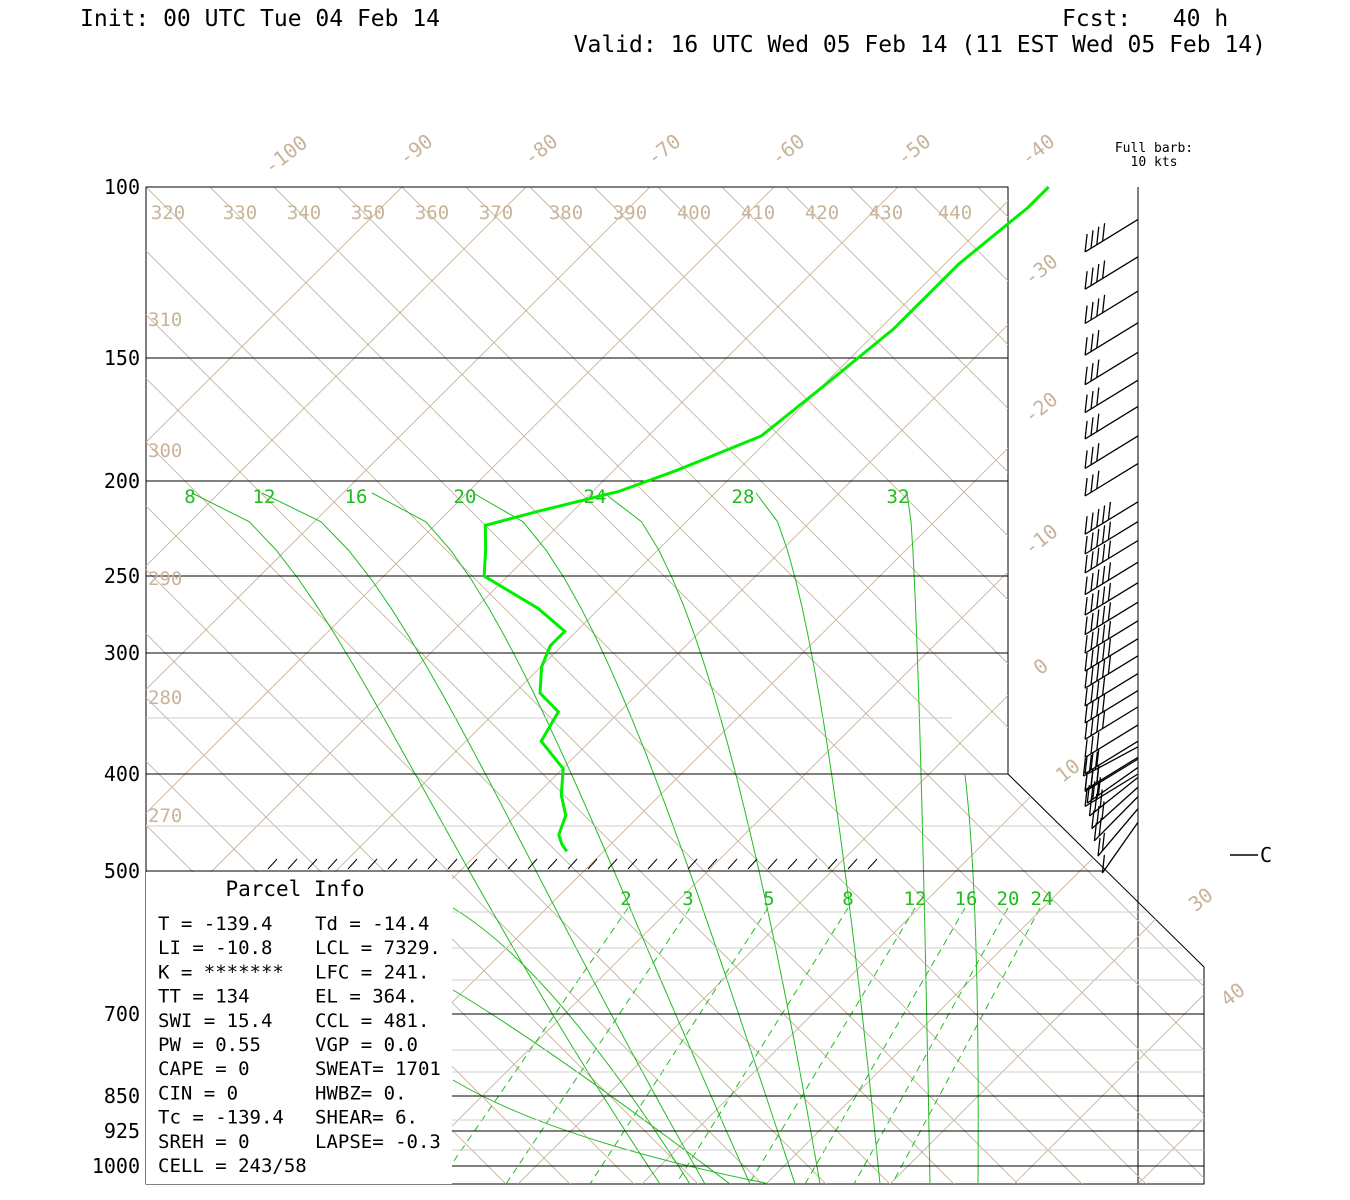 The height and width of the screenshot is (1200, 1350). What do you see at coordinates (822, 213) in the screenshot?
I see `theta-label: 420` at bounding box center [822, 213].